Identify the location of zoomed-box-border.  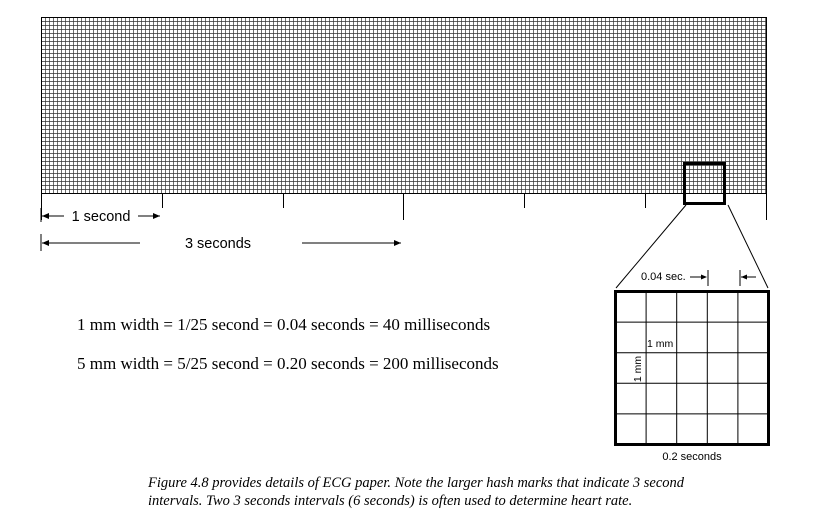
(692, 368).